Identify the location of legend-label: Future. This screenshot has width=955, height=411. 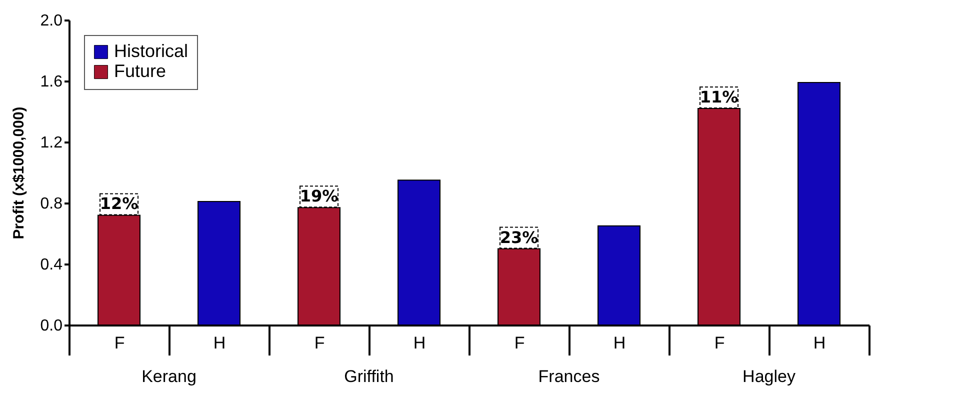
(140, 71).